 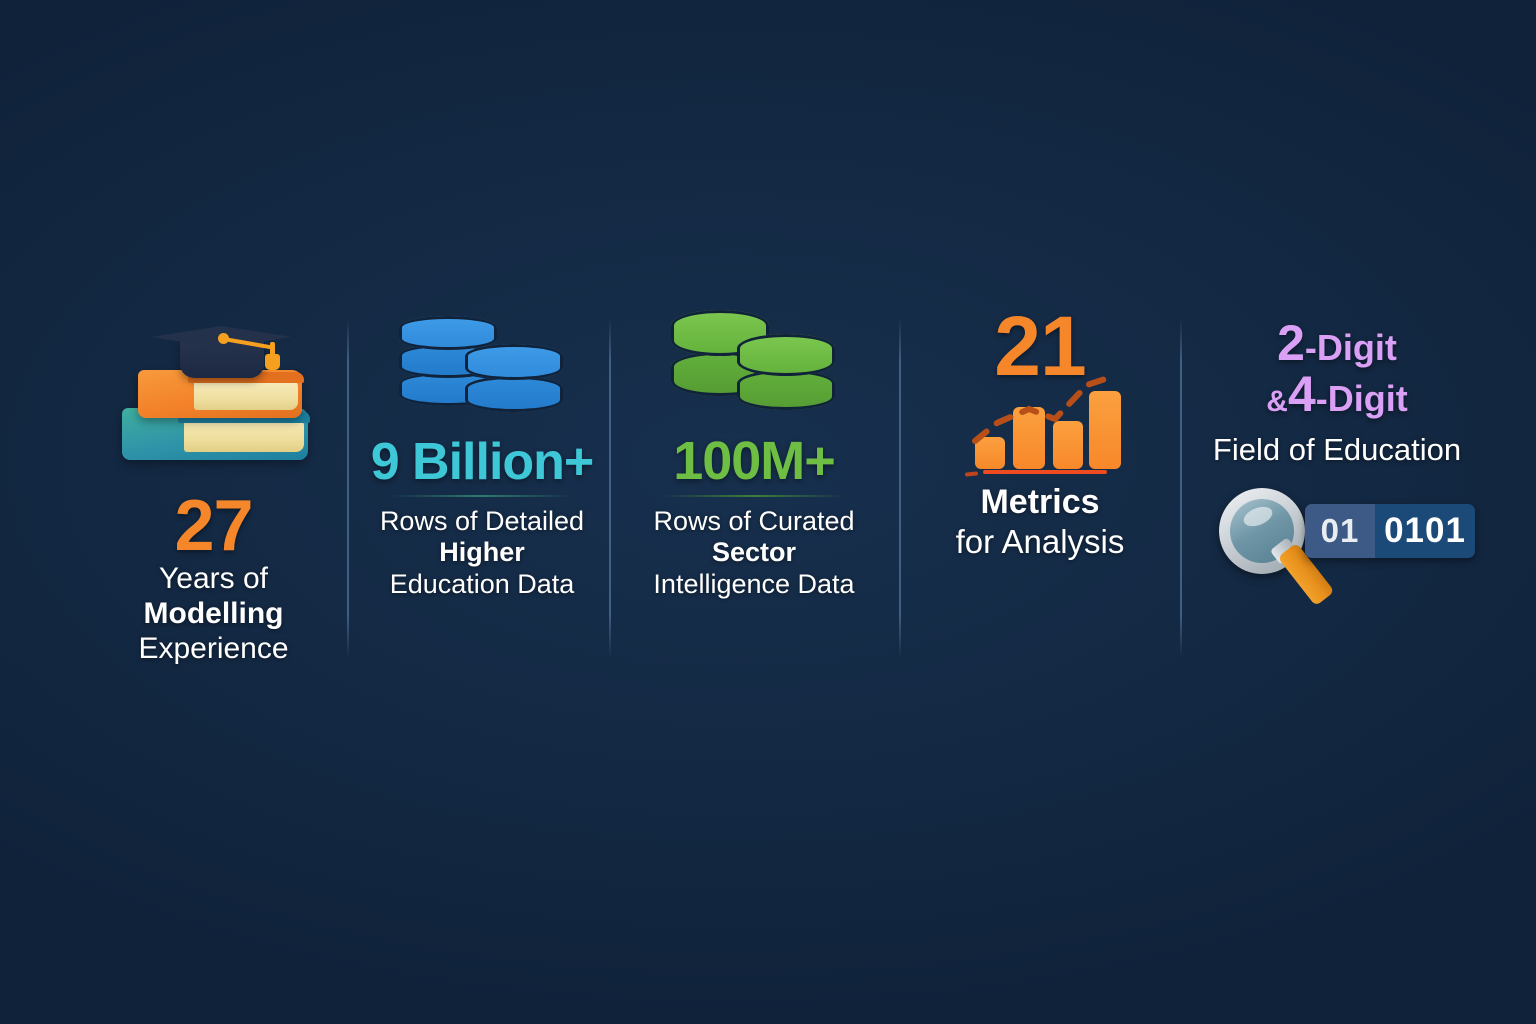 What do you see at coordinates (1361, 398) in the screenshot?
I see `digit-suffix-2: -Digit` at bounding box center [1361, 398].